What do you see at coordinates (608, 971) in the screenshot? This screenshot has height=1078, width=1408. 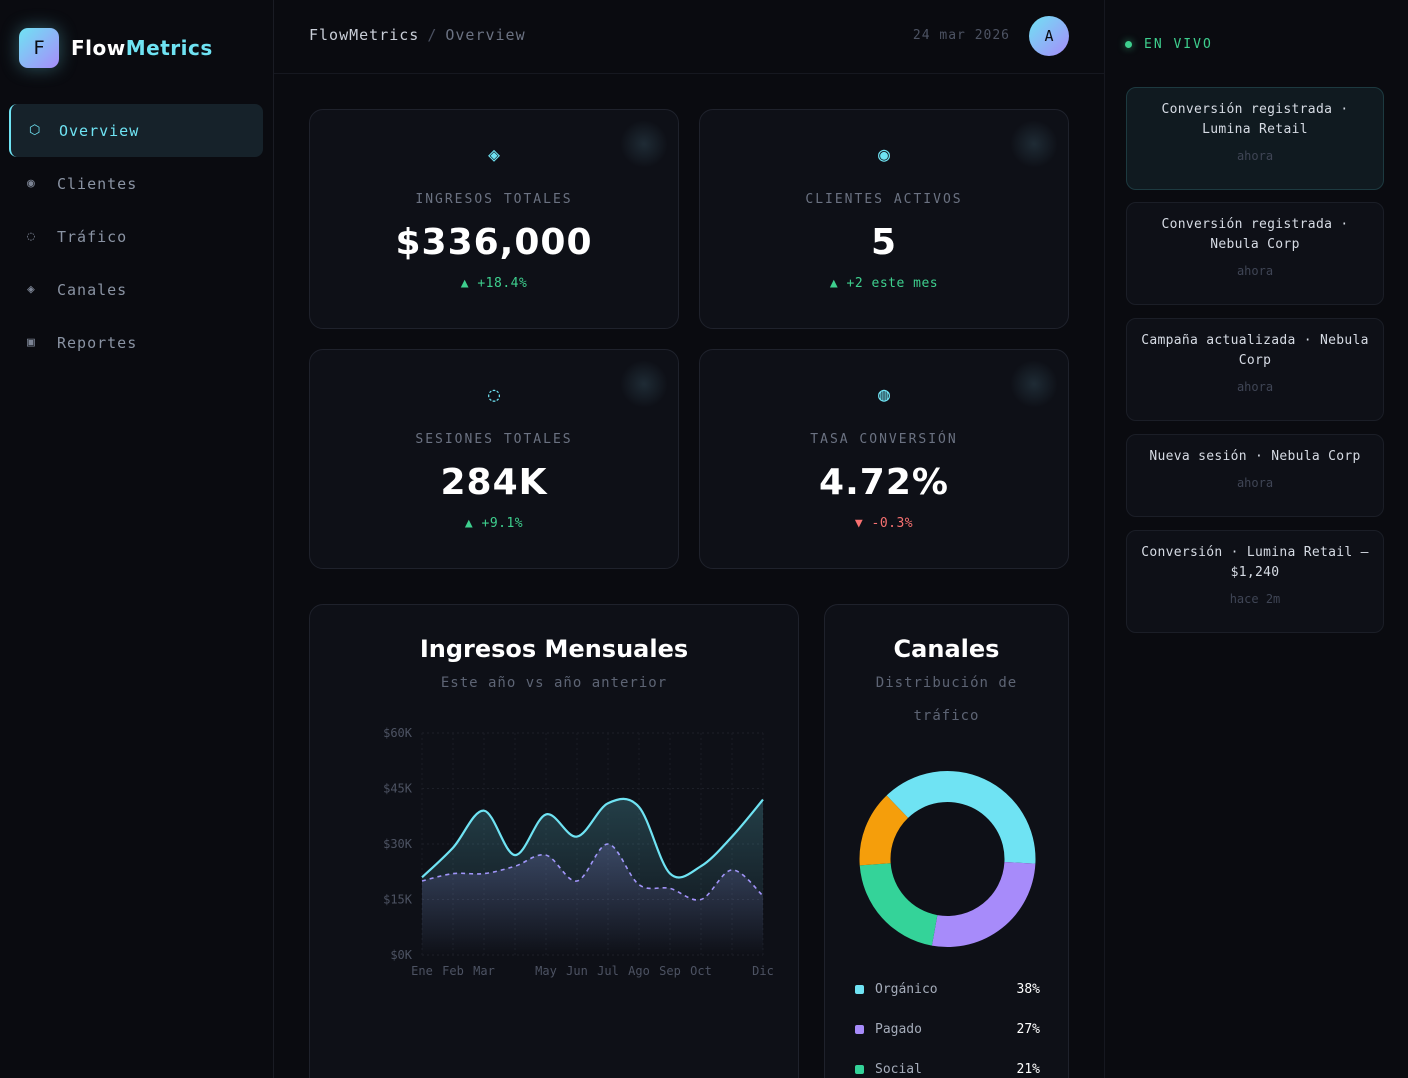 I see `x-tick-label: Jul` at bounding box center [608, 971].